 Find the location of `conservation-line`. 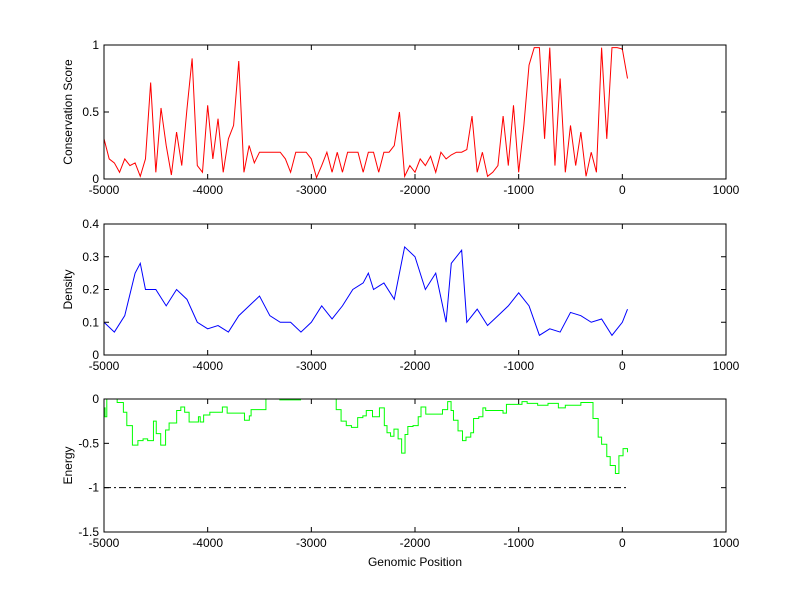

conservation-line is located at coordinates (366, 113).